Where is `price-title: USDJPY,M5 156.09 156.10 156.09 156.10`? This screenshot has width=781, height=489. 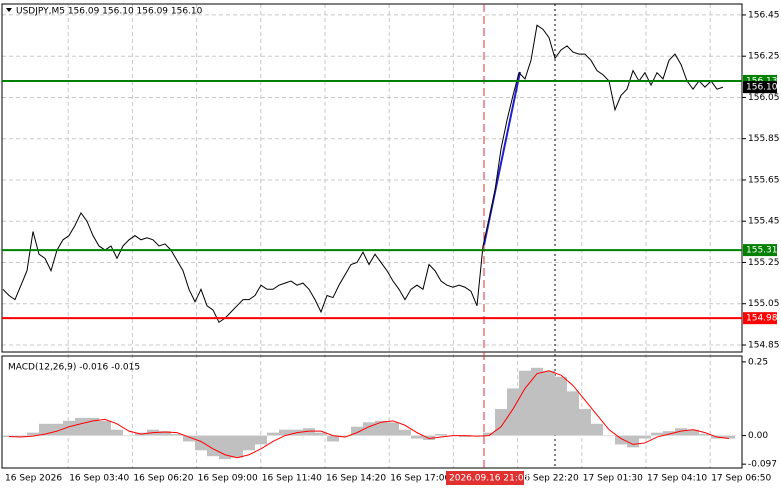 price-title: USDJPY,M5 156.09 156.10 156.09 156.10 is located at coordinates (109, 12).